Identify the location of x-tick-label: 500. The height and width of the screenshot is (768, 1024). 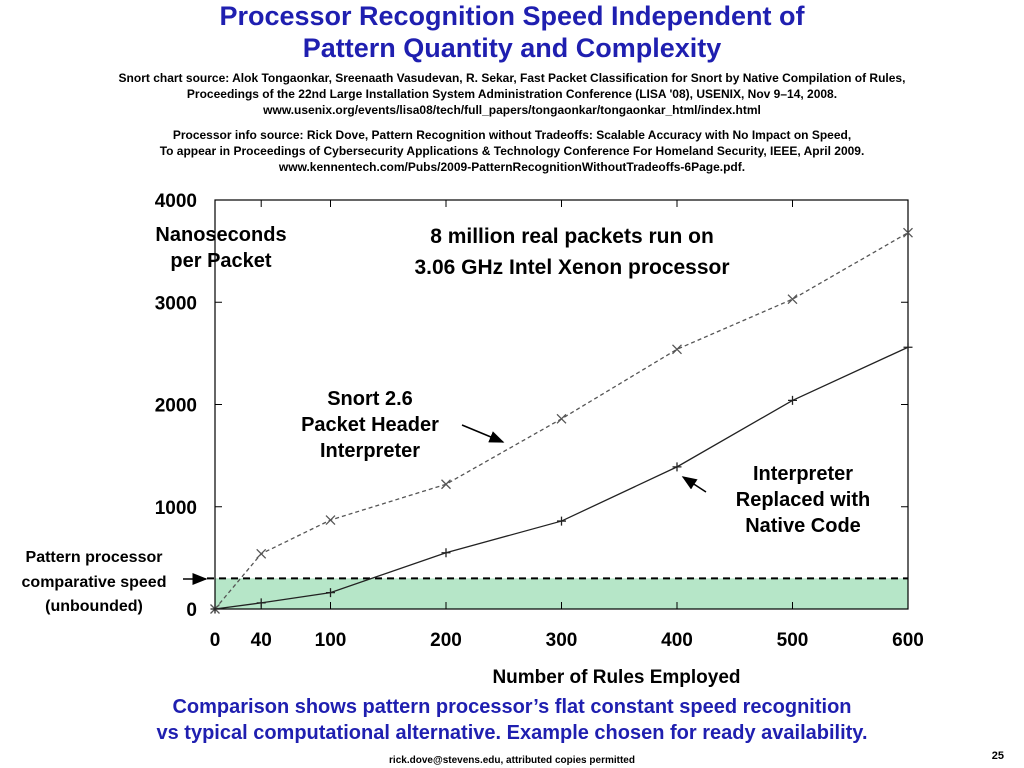
(793, 640).